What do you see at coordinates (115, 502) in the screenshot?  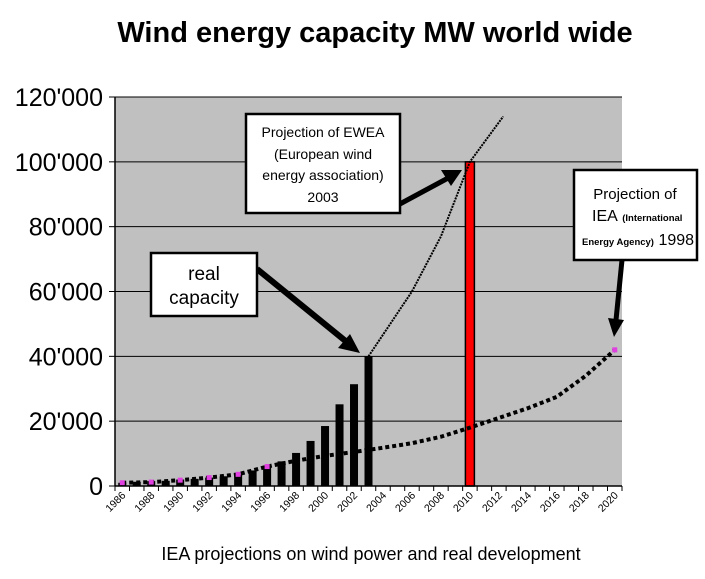 I see `x-tick-label: 1986` at bounding box center [115, 502].